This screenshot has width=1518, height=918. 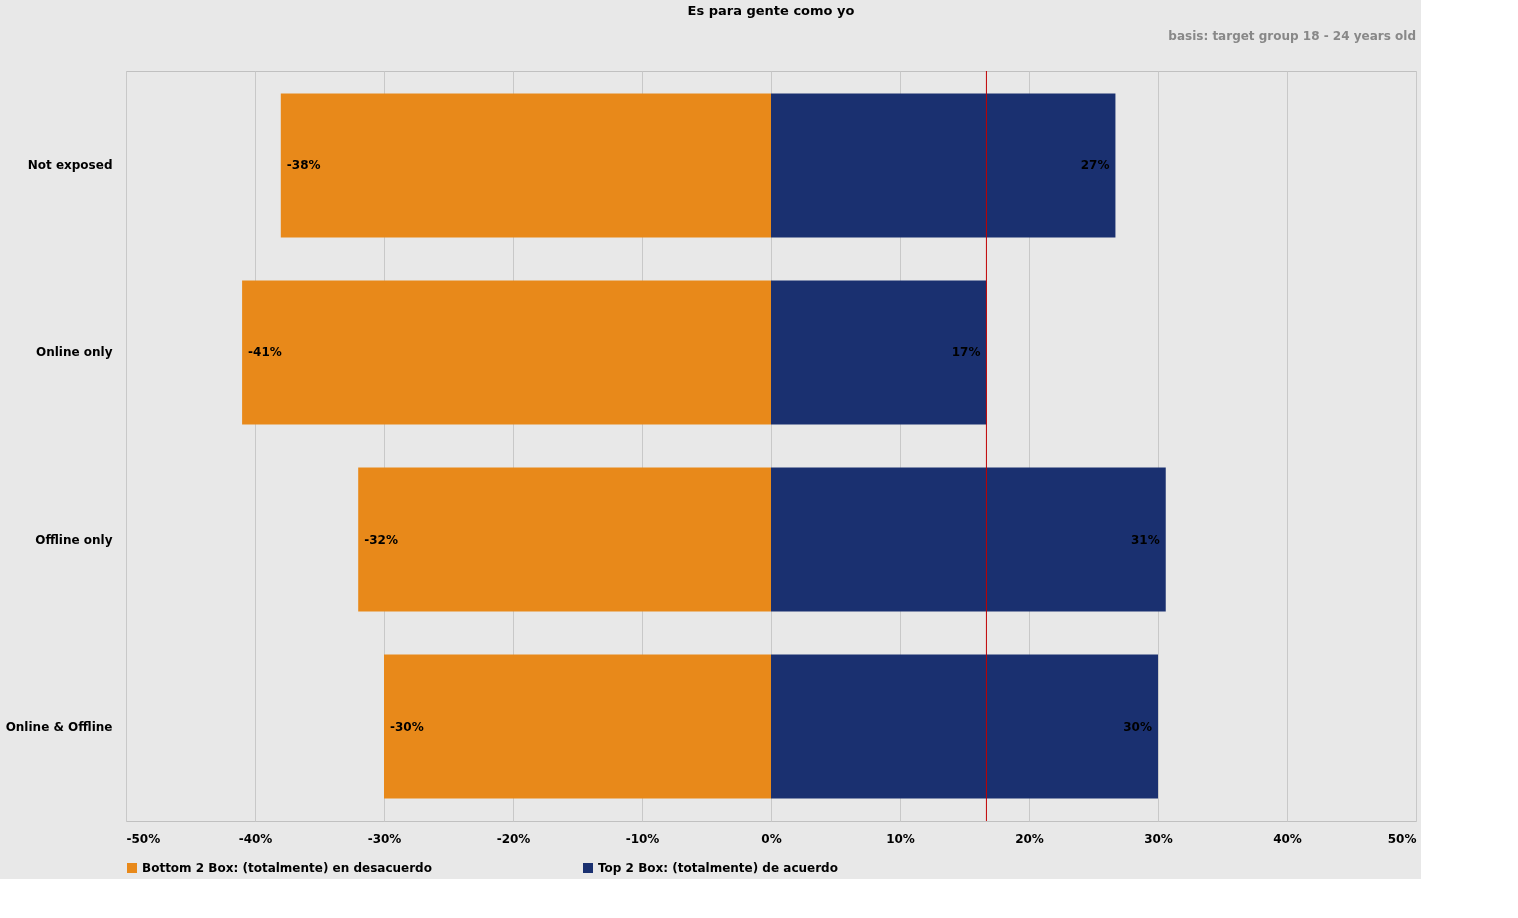 I want to click on x-tick-label: -40%, so click(x=255, y=838).